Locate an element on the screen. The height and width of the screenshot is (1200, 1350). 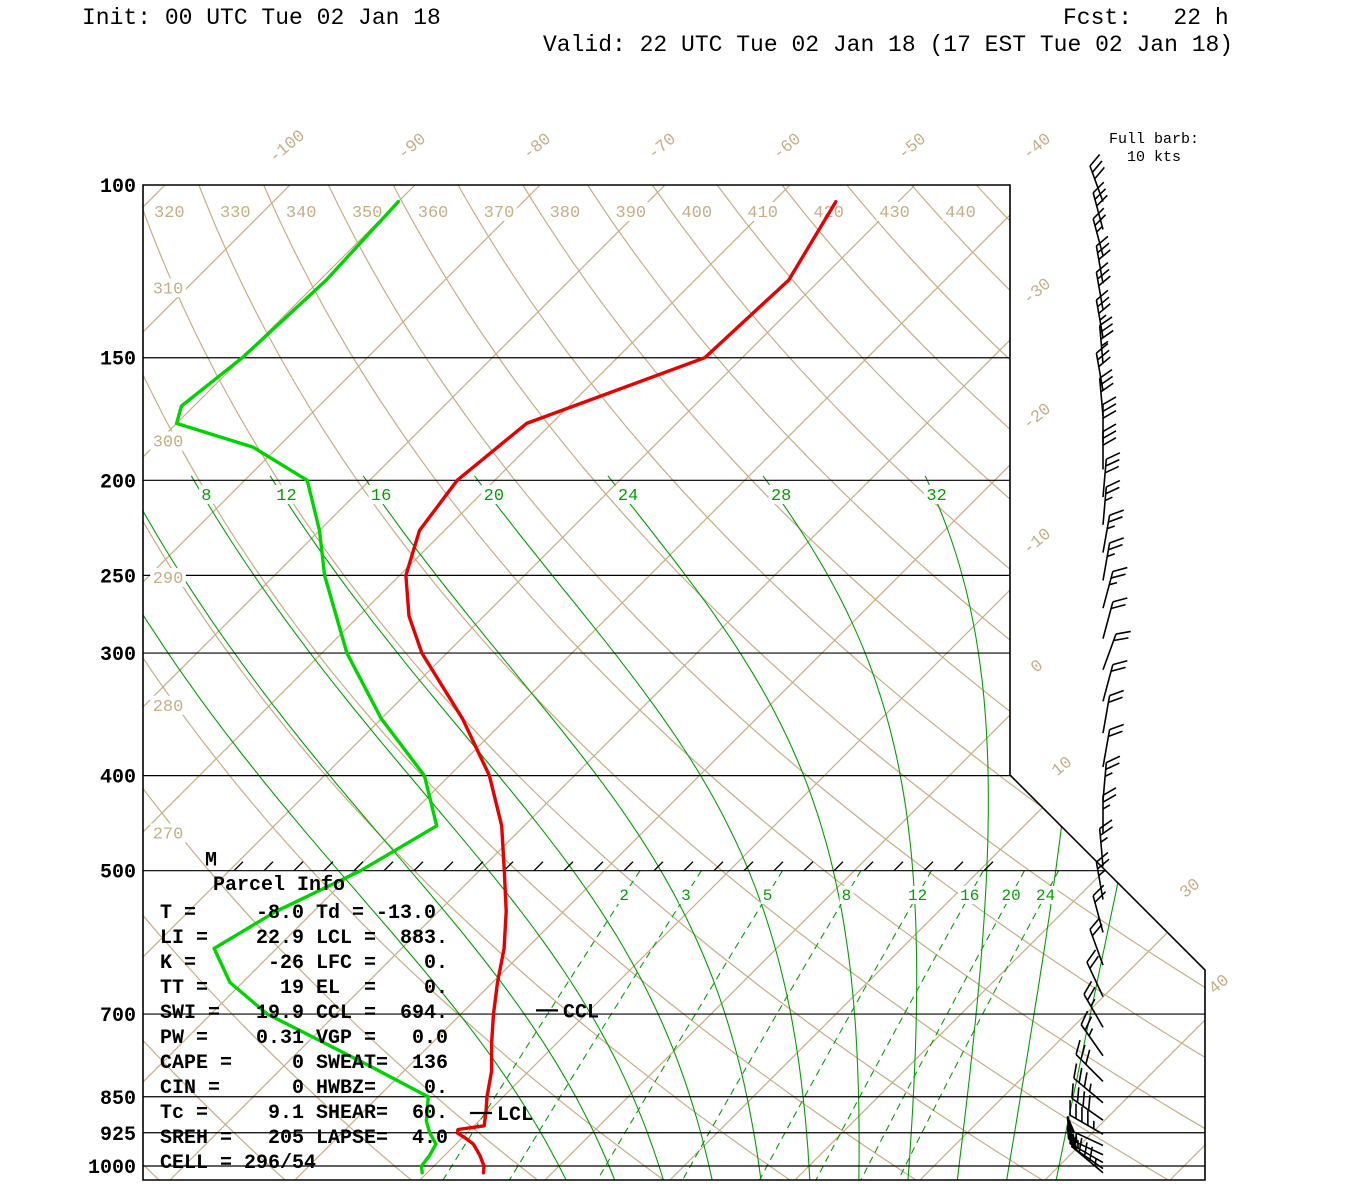
svg-text: -50 is located at coordinates (913, 147).